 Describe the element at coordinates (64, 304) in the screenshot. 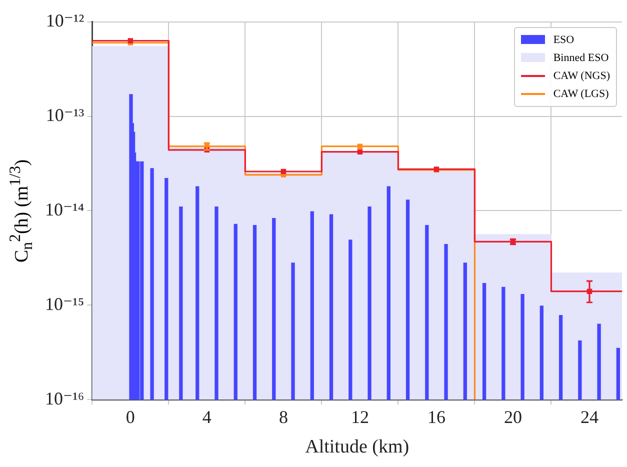

I see `y-tick-label: 10⁻¹⁵` at that location.